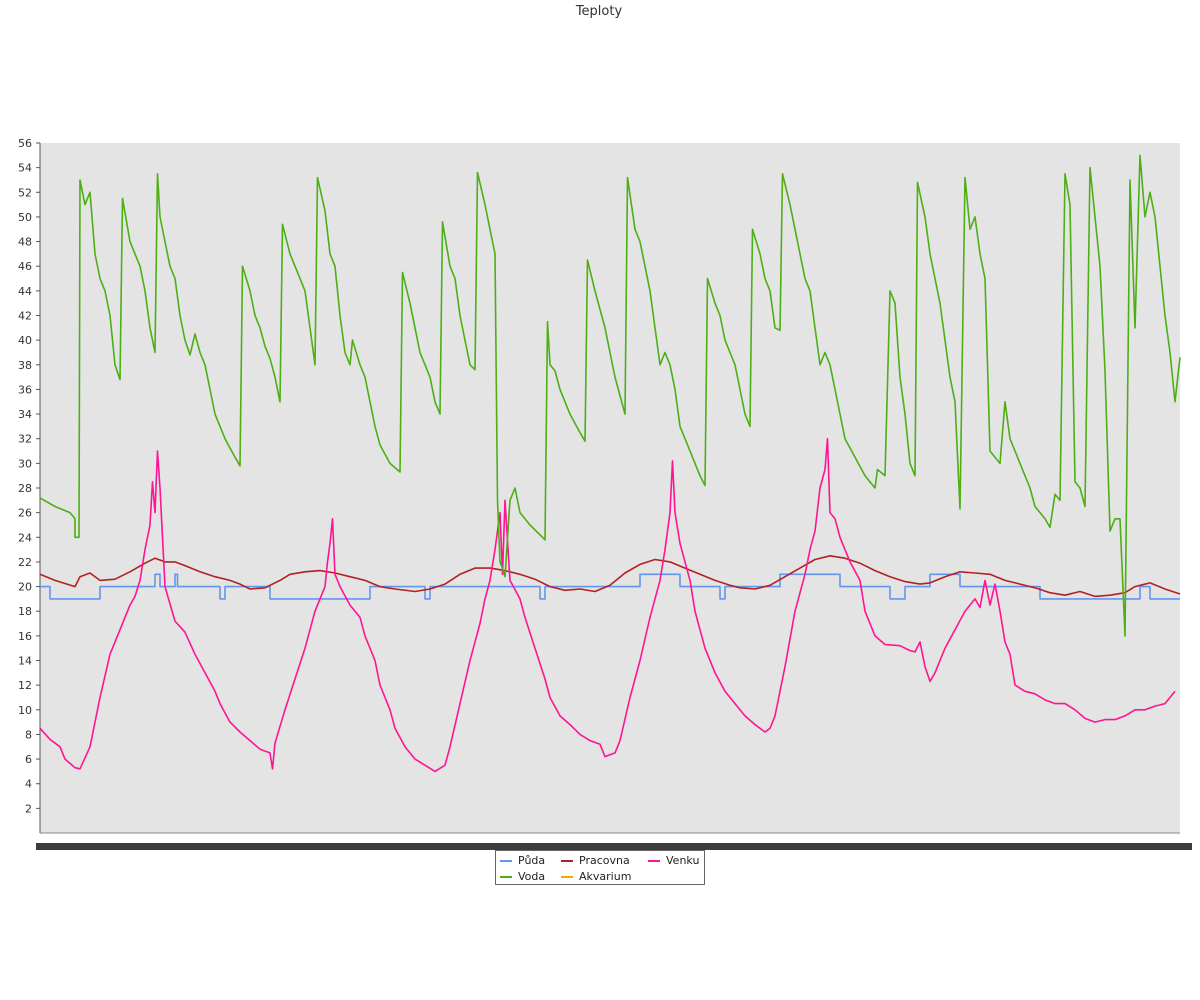 The image size is (1200, 1000). Describe the element at coordinates (28, 734) in the screenshot. I see `y-tick-label: 8` at that location.